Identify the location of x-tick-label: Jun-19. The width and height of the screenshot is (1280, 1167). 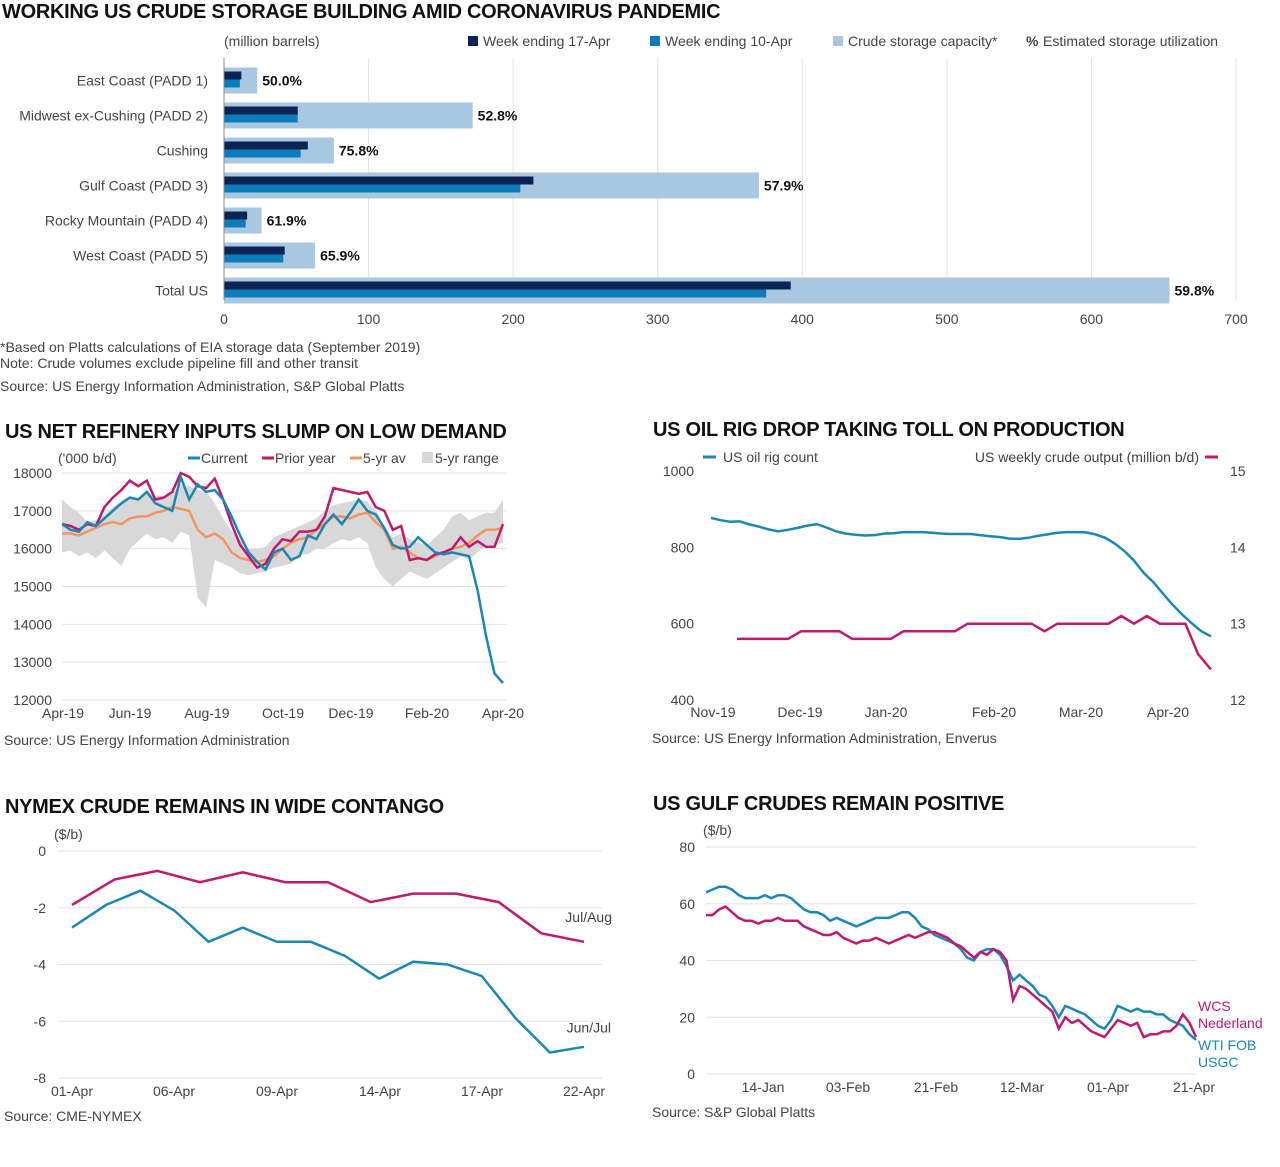
(130, 713).